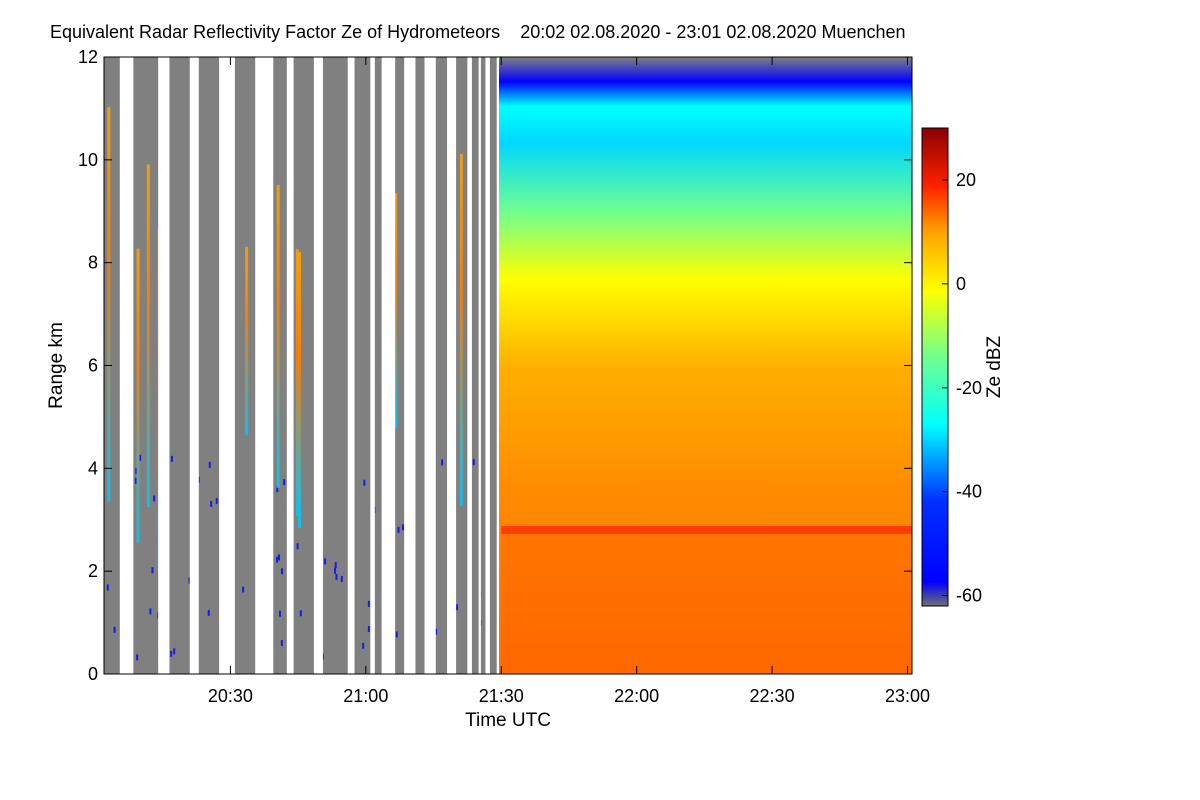 The image size is (1200, 800). Describe the element at coordinates (772, 696) in the screenshot. I see `x-tick-label: 22:30` at that location.